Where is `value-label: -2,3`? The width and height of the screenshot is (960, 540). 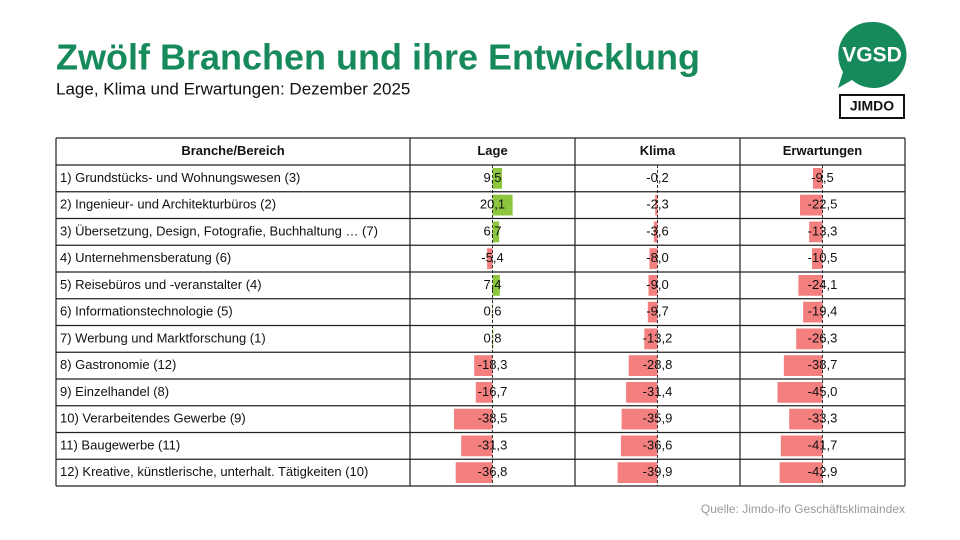
value-label: -2,3 is located at coordinates (657, 204).